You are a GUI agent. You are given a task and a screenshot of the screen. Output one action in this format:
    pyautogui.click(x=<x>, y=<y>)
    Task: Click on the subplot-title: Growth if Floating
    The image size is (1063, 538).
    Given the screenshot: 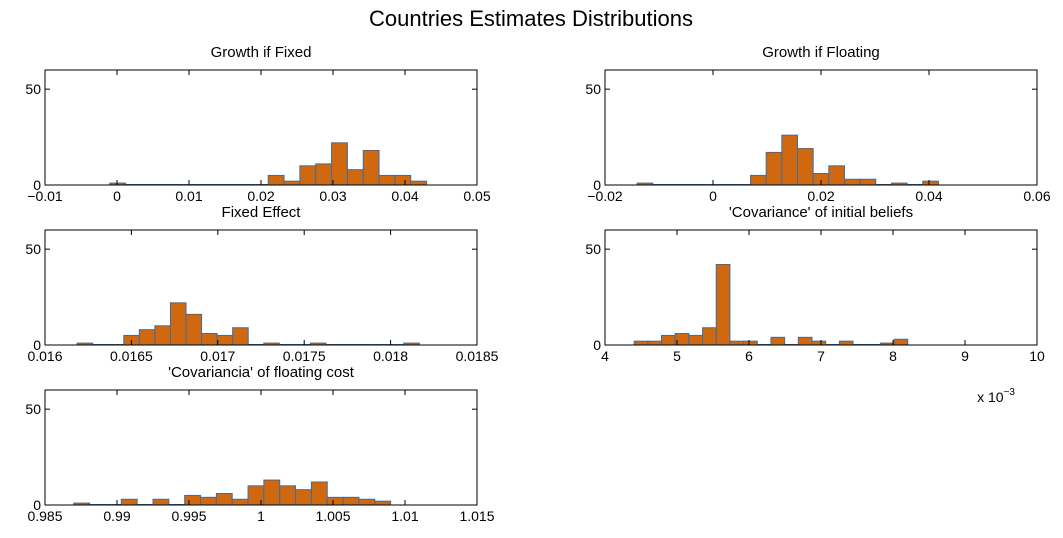 What is the action you would take?
    pyautogui.click(x=821, y=52)
    